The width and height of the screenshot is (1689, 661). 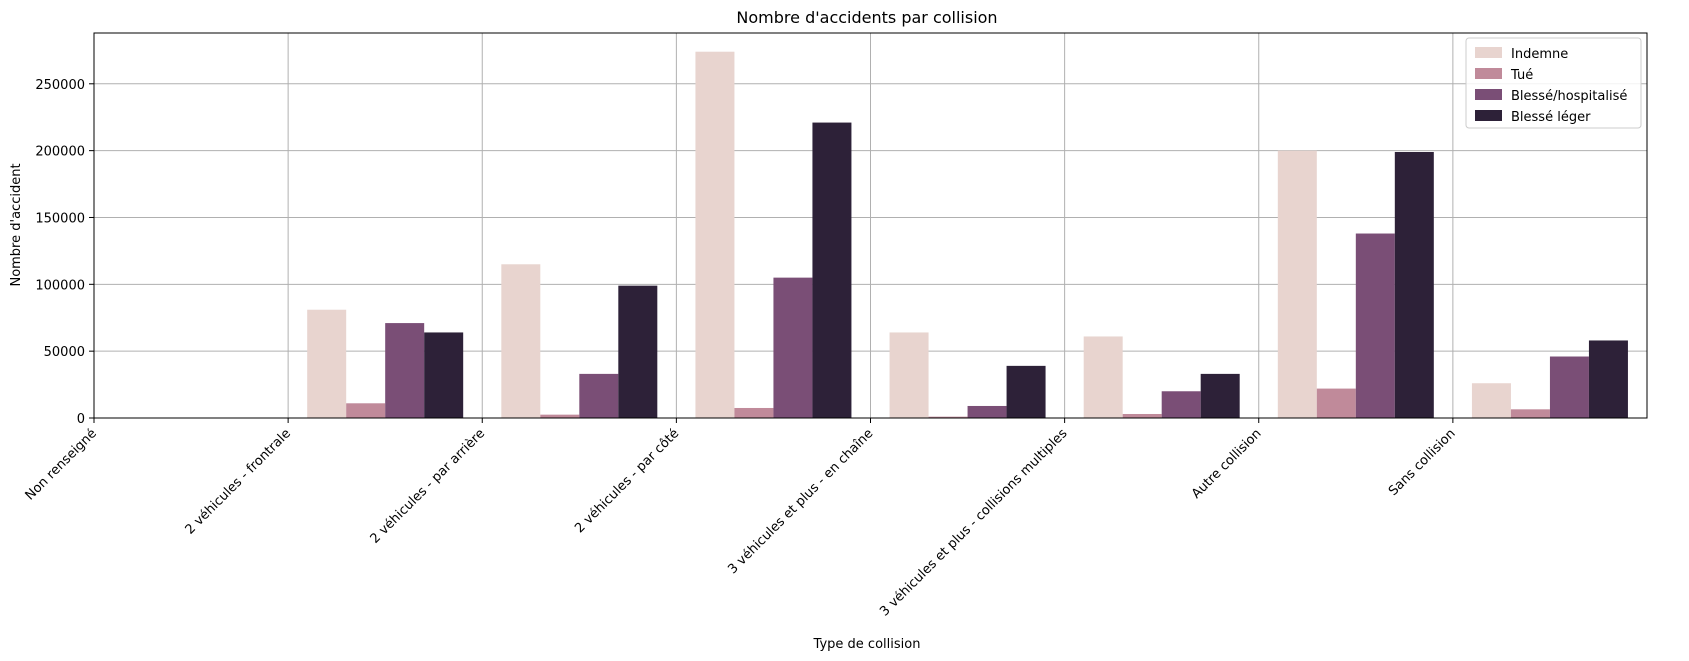 I want to click on chart-title: Nombre d'accidents par collision, so click(x=866, y=17).